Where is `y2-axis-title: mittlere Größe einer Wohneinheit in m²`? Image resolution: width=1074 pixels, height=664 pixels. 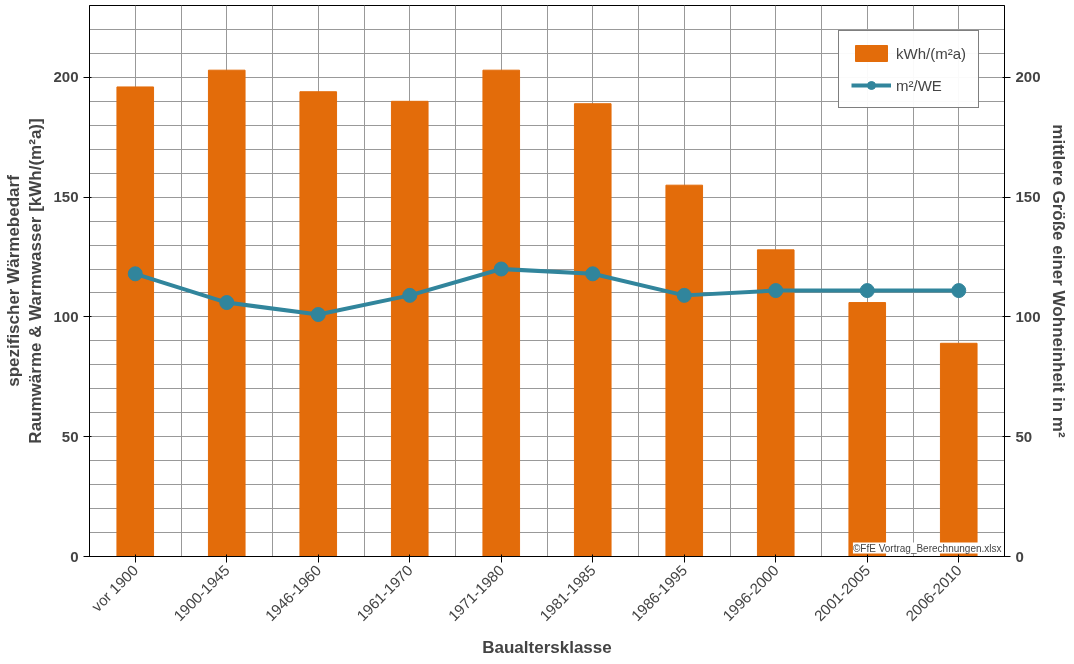
y2-axis-title: mittlere Größe einer Wohneinheit in m² is located at coordinates (1058, 281).